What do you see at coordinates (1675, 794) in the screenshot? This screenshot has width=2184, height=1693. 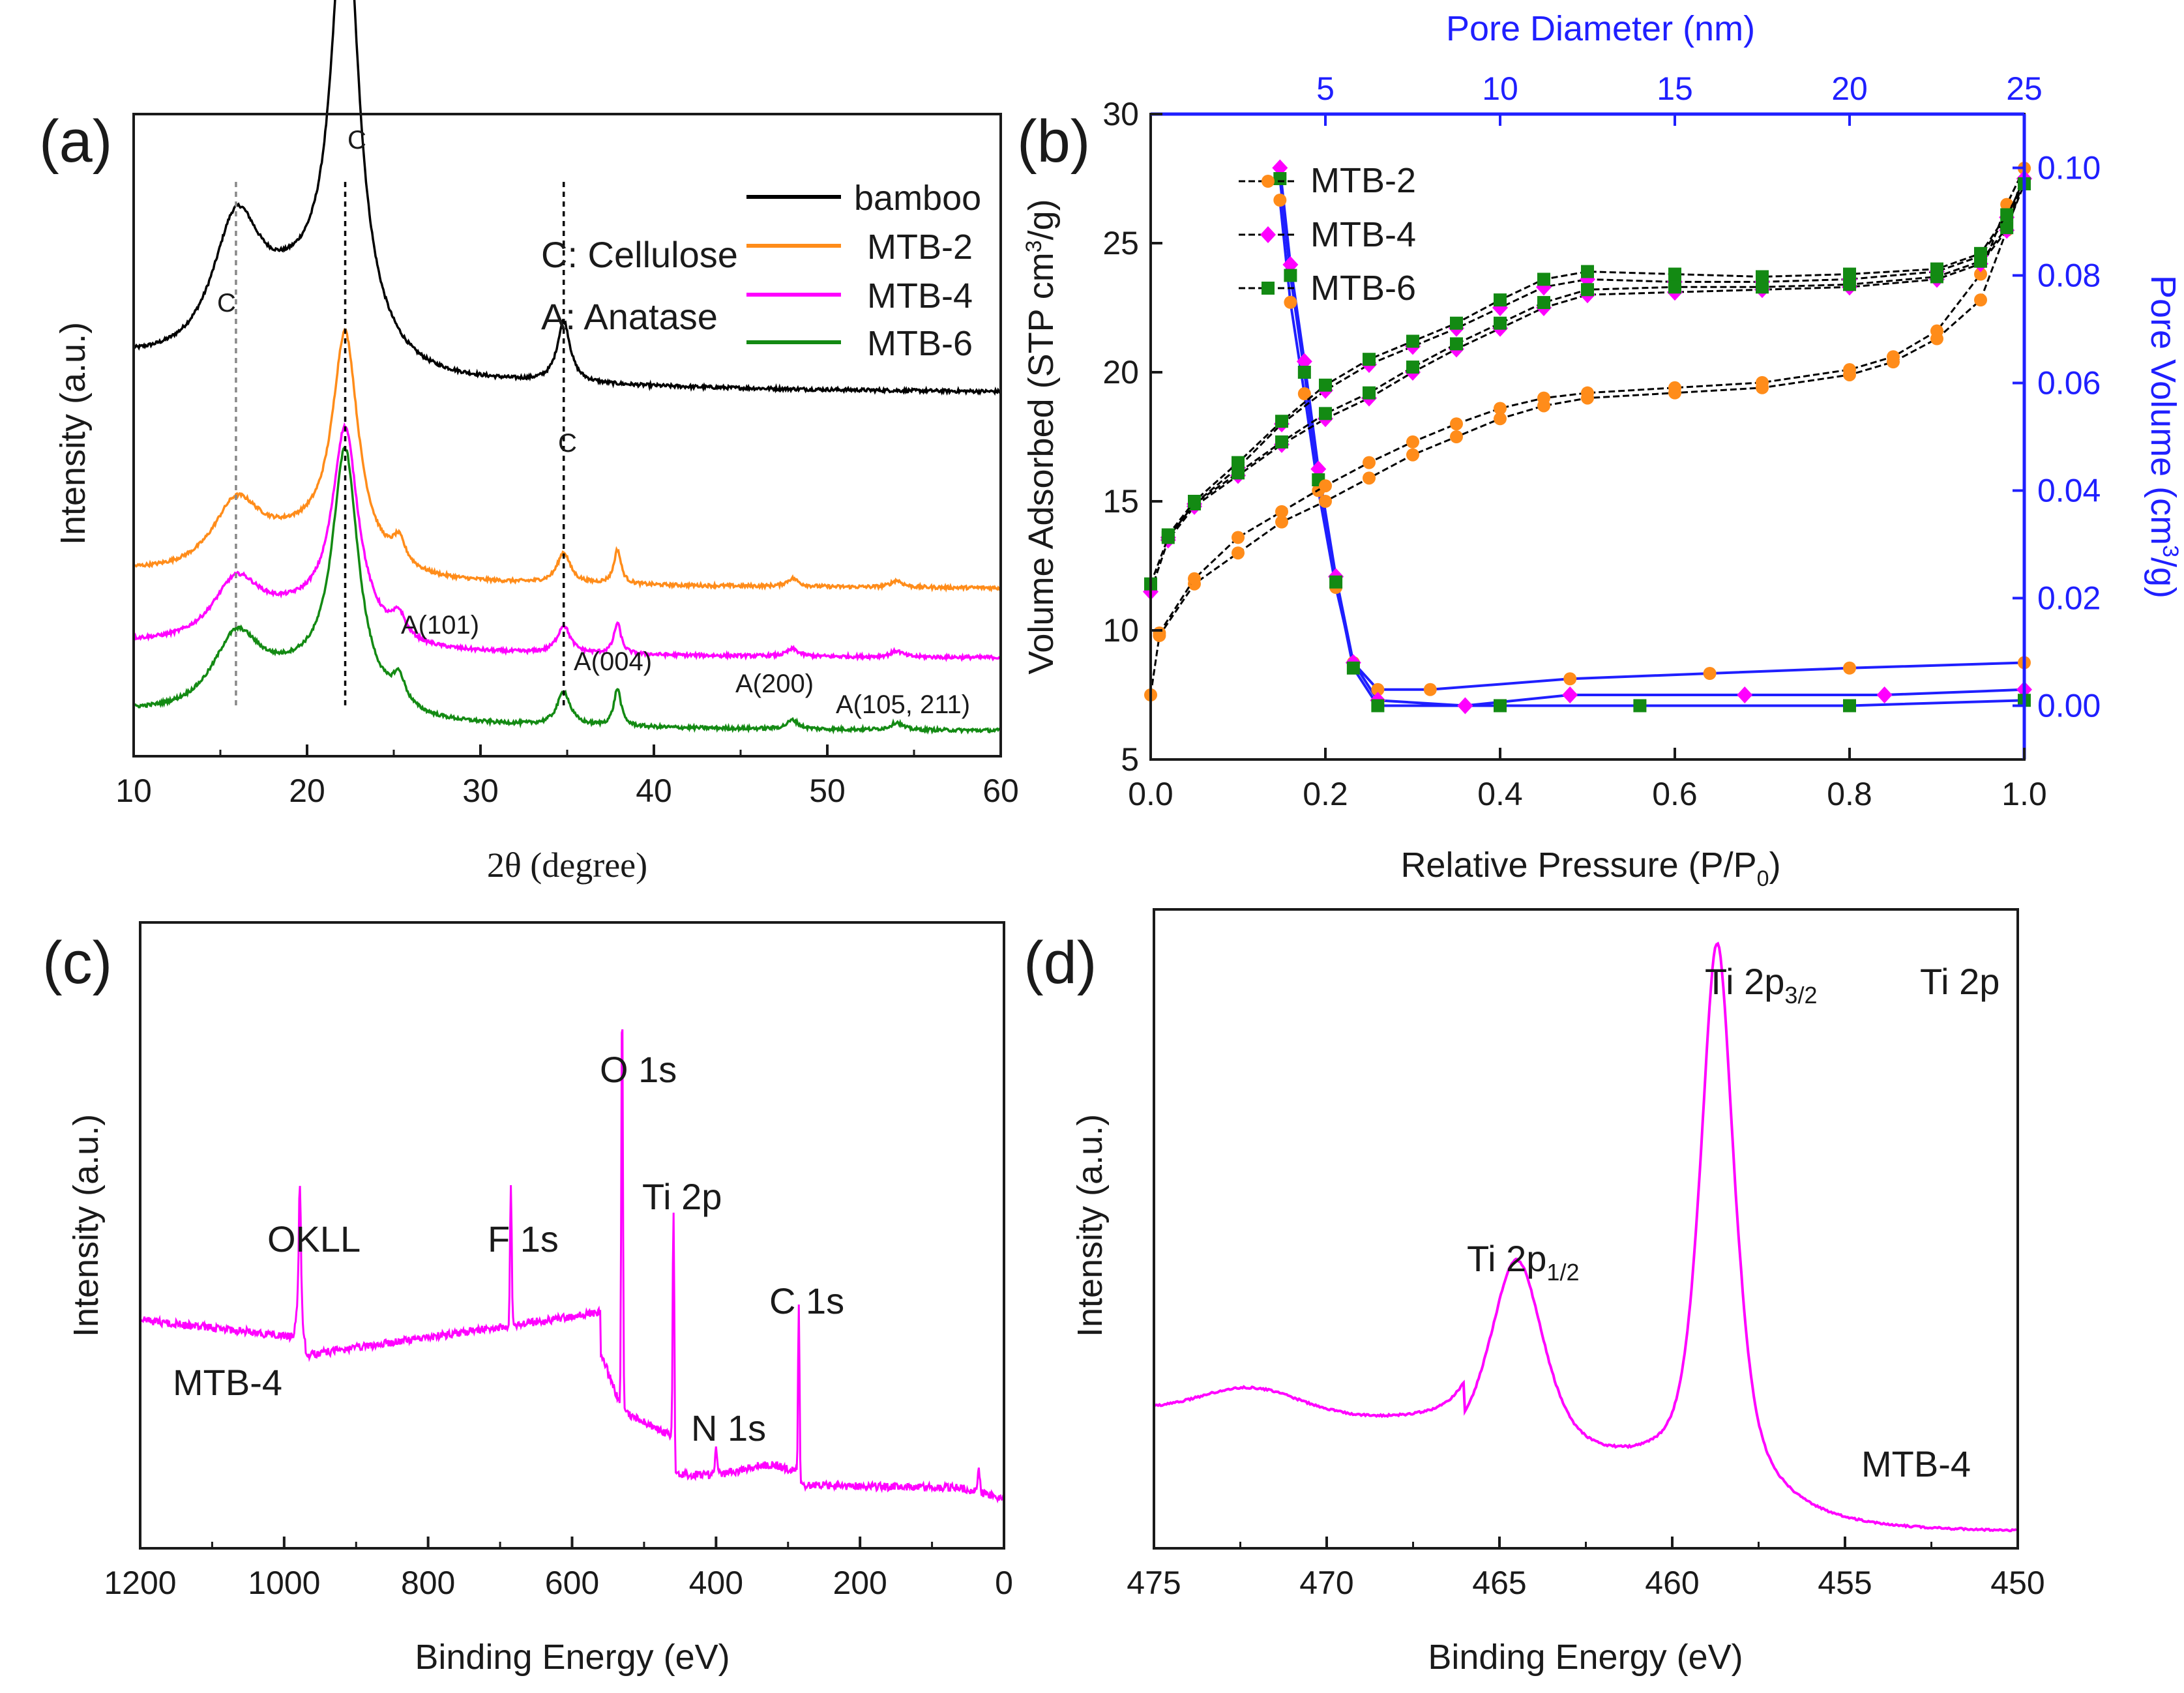 I see `x-tick-label: 0.6` at bounding box center [1675, 794].